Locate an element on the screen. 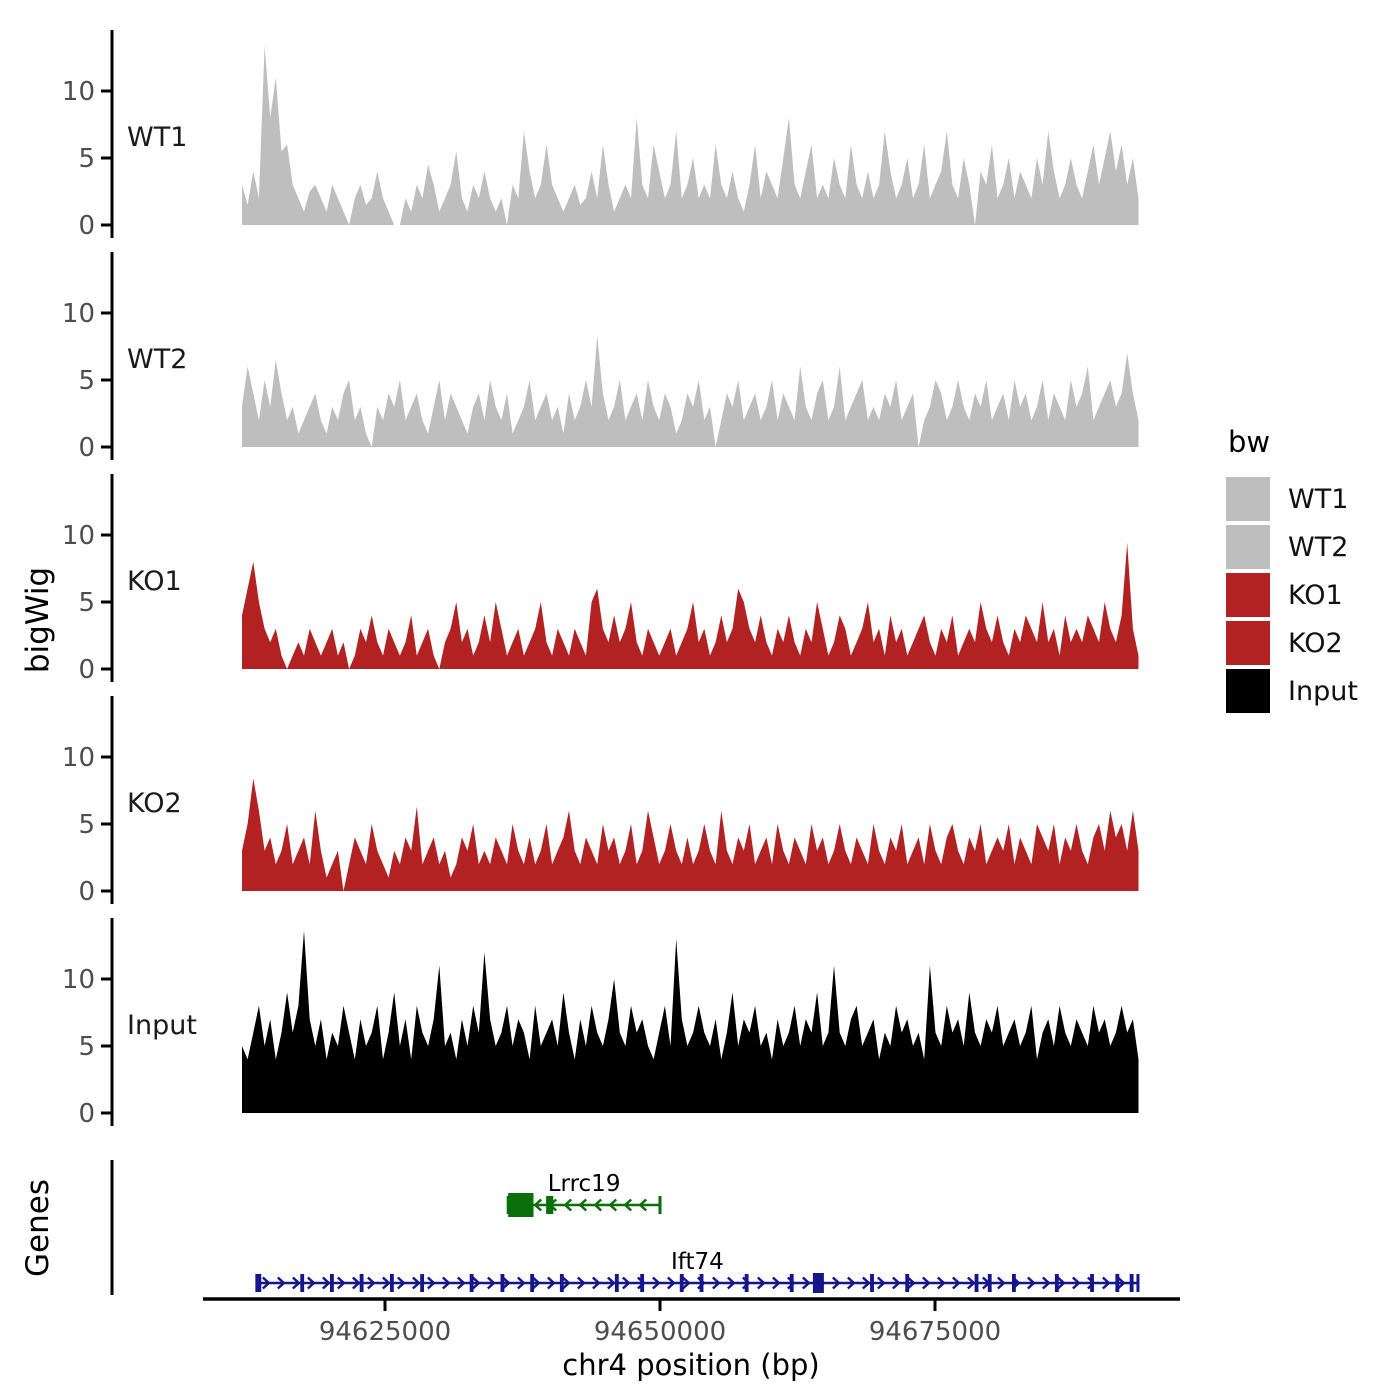 This screenshot has width=1400, height=1400. track-label-ko2: KO2 is located at coordinates (154, 803).